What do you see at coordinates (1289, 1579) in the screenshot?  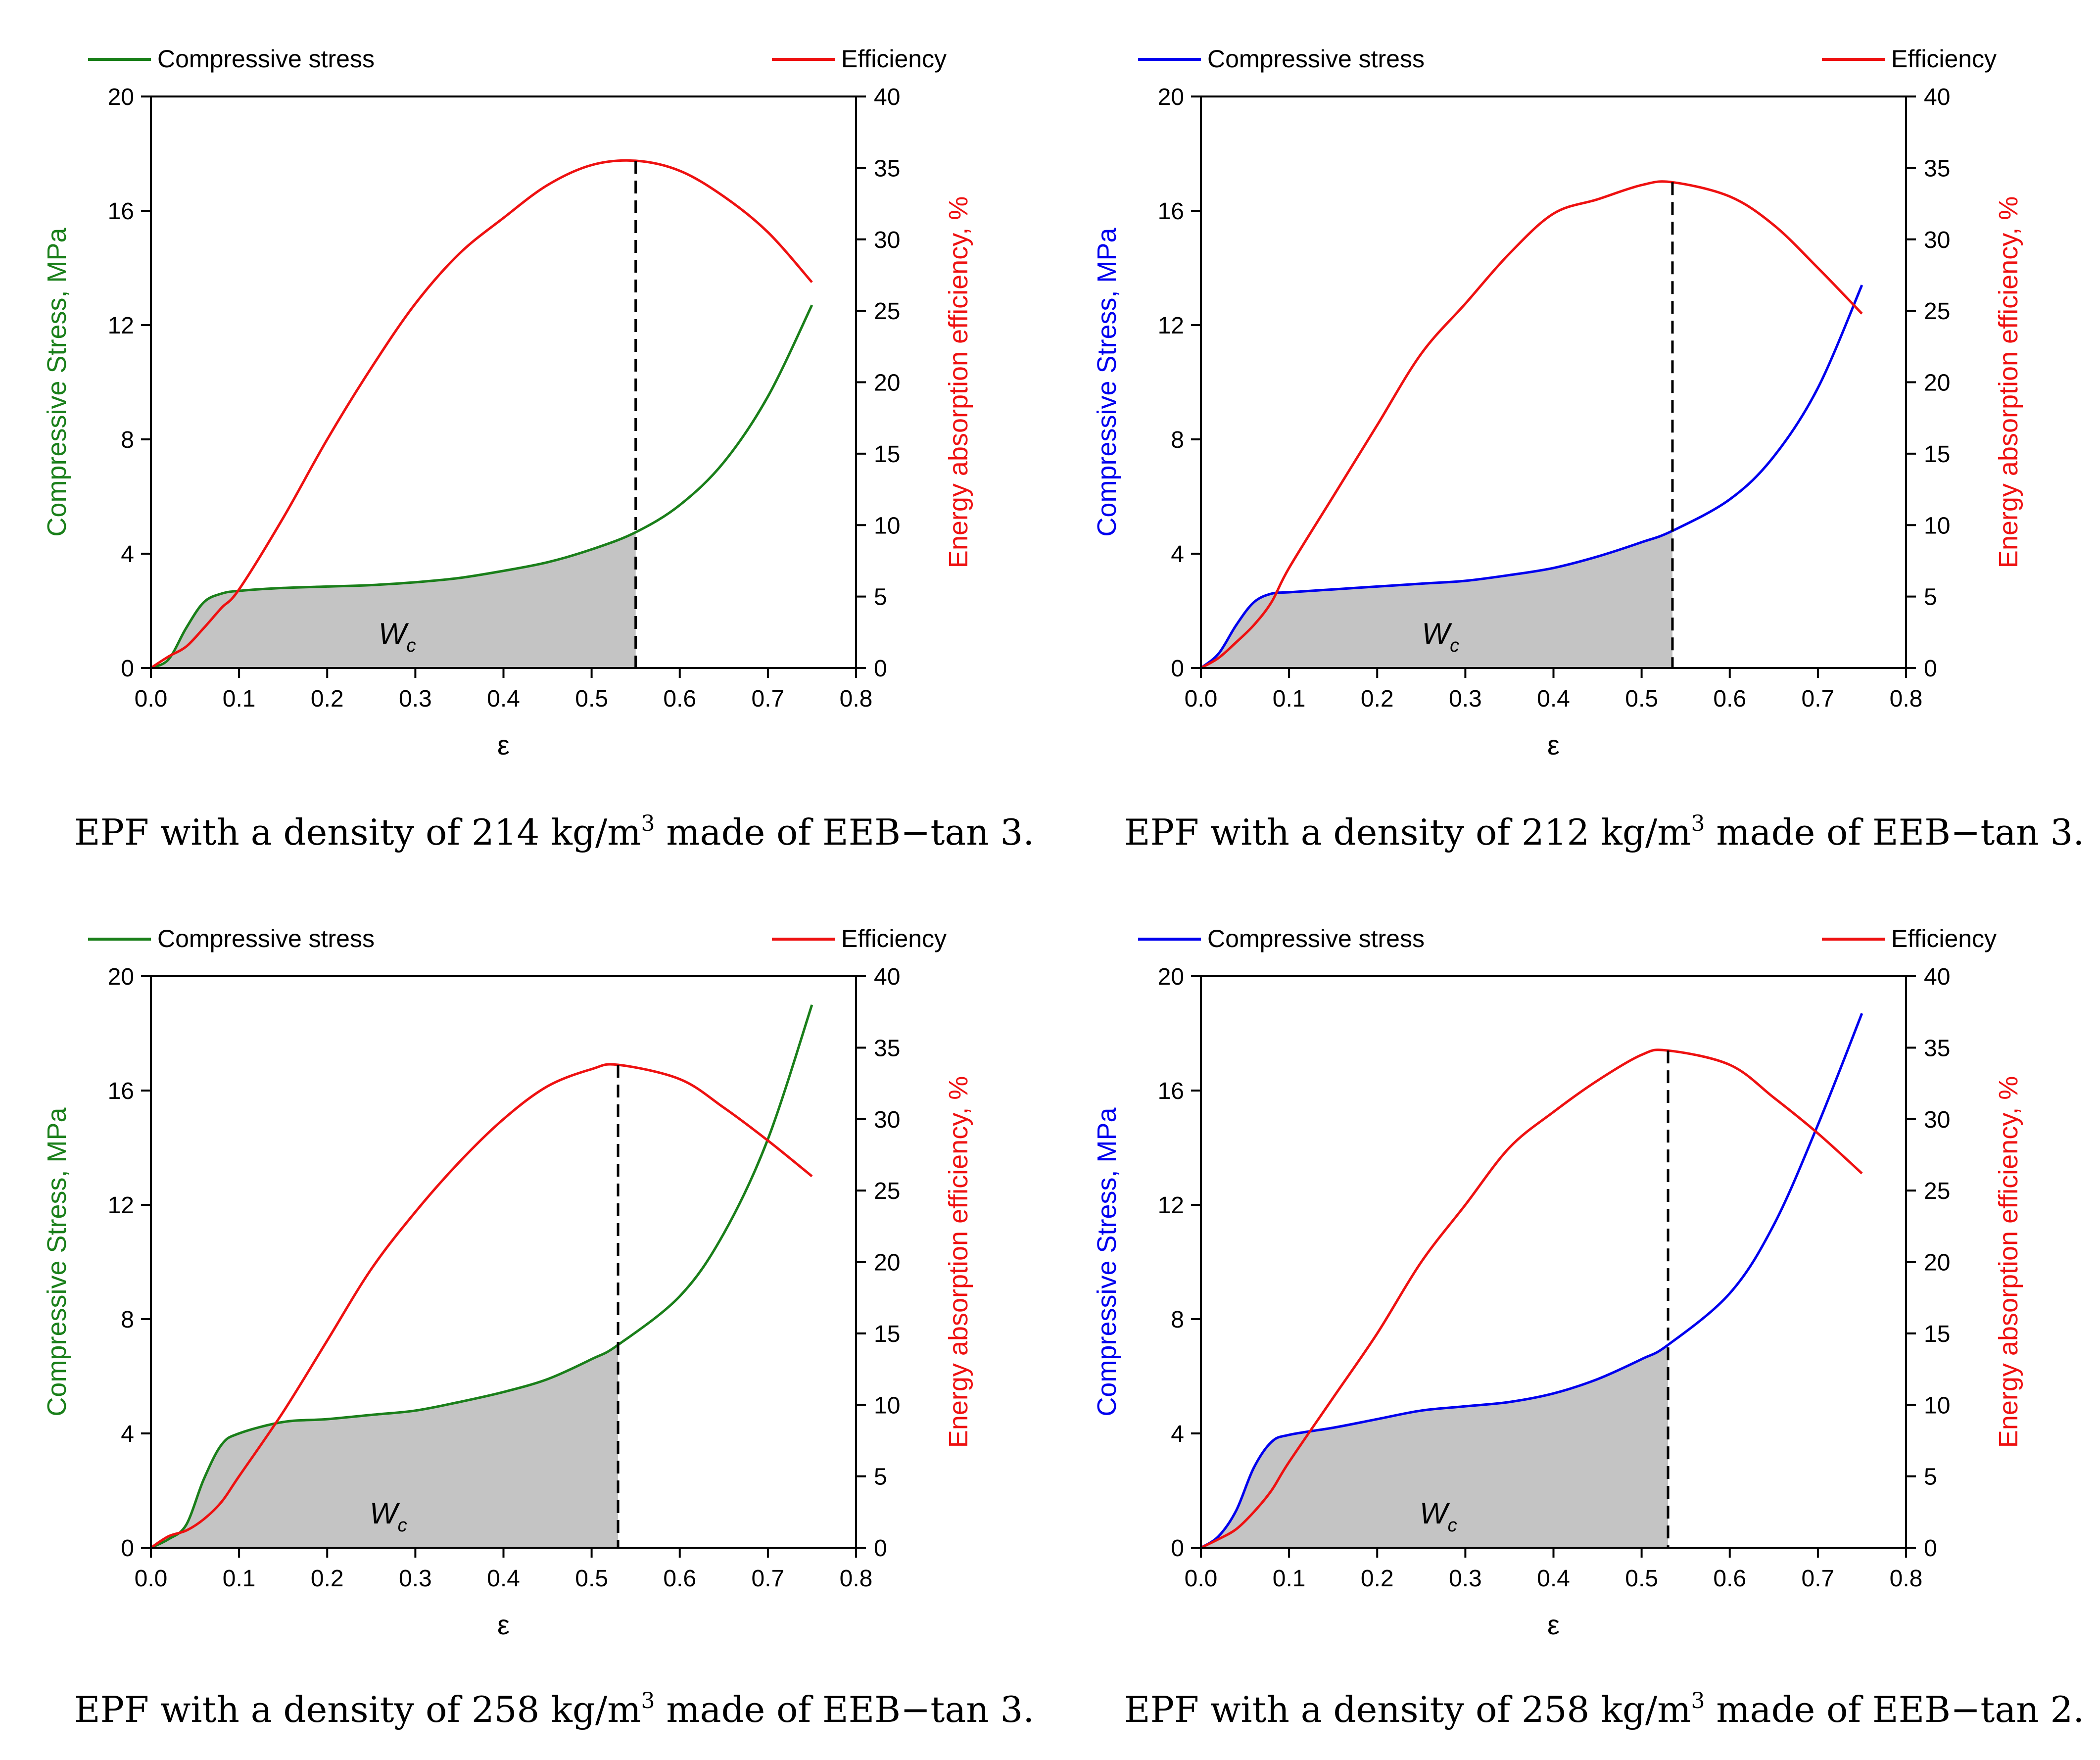 I see `x-tick-label: 0.1` at bounding box center [1289, 1579].